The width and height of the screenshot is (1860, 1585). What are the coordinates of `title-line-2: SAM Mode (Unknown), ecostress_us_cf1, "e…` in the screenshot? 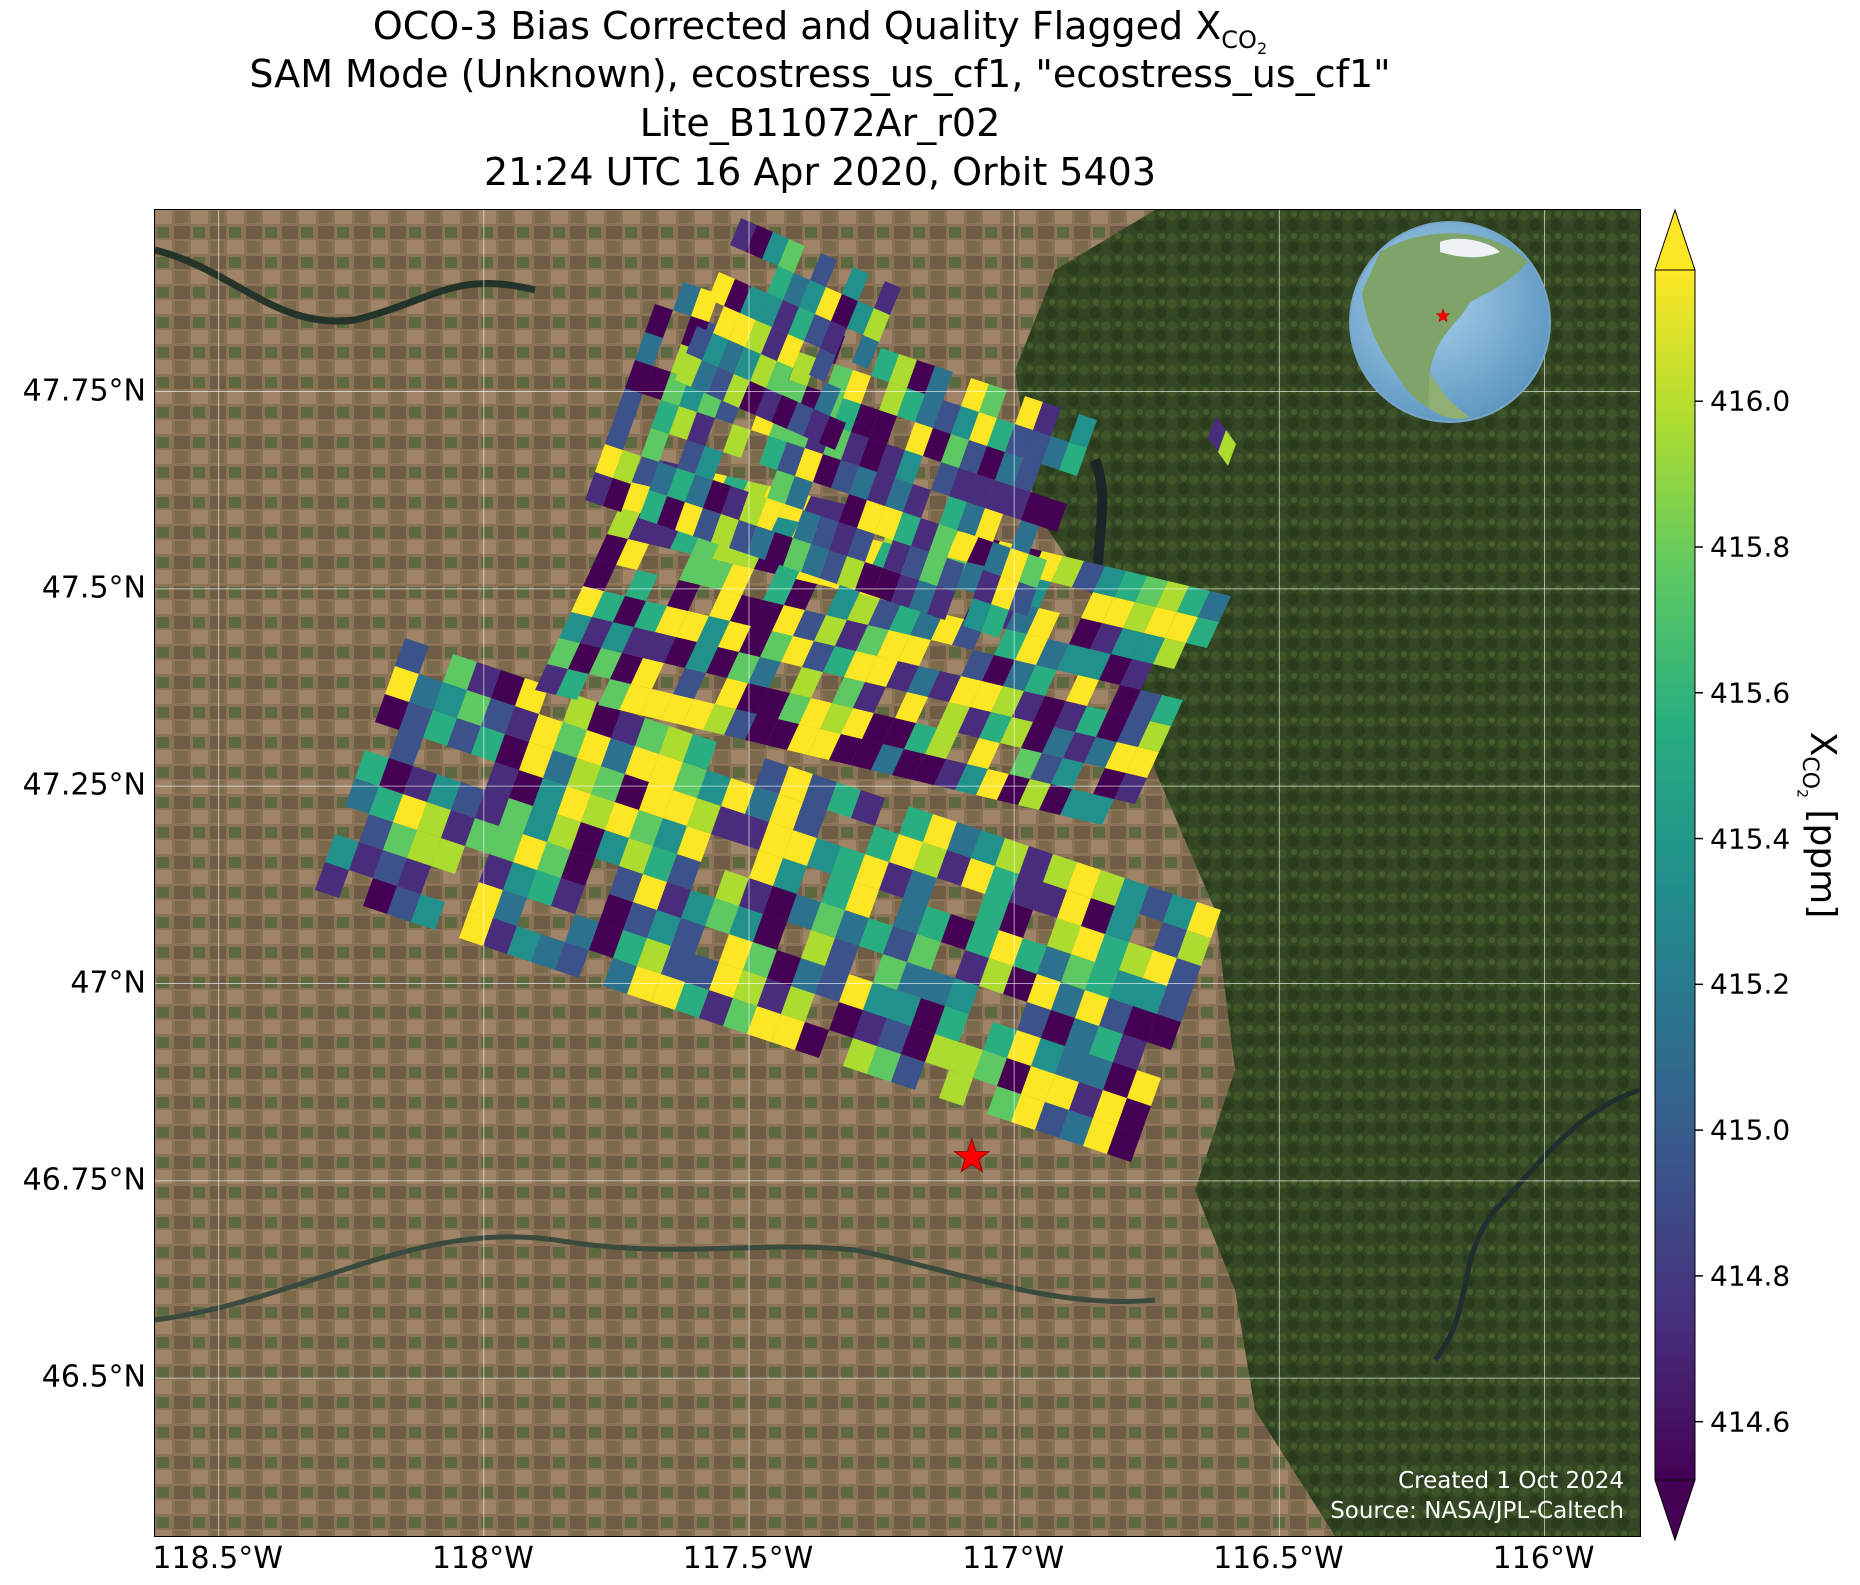 It's located at (820, 74).